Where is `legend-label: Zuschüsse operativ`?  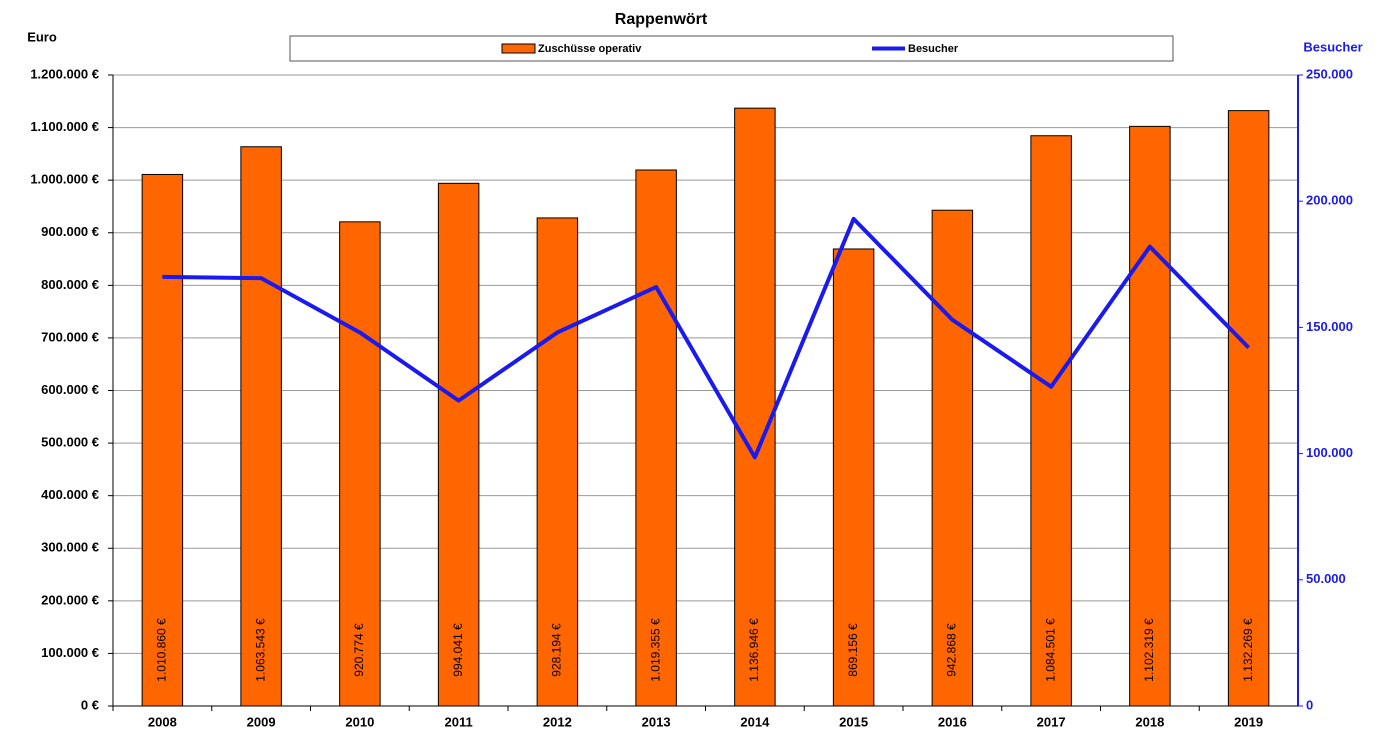 legend-label: Zuschüsse operativ is located at coordinates (590, 49).